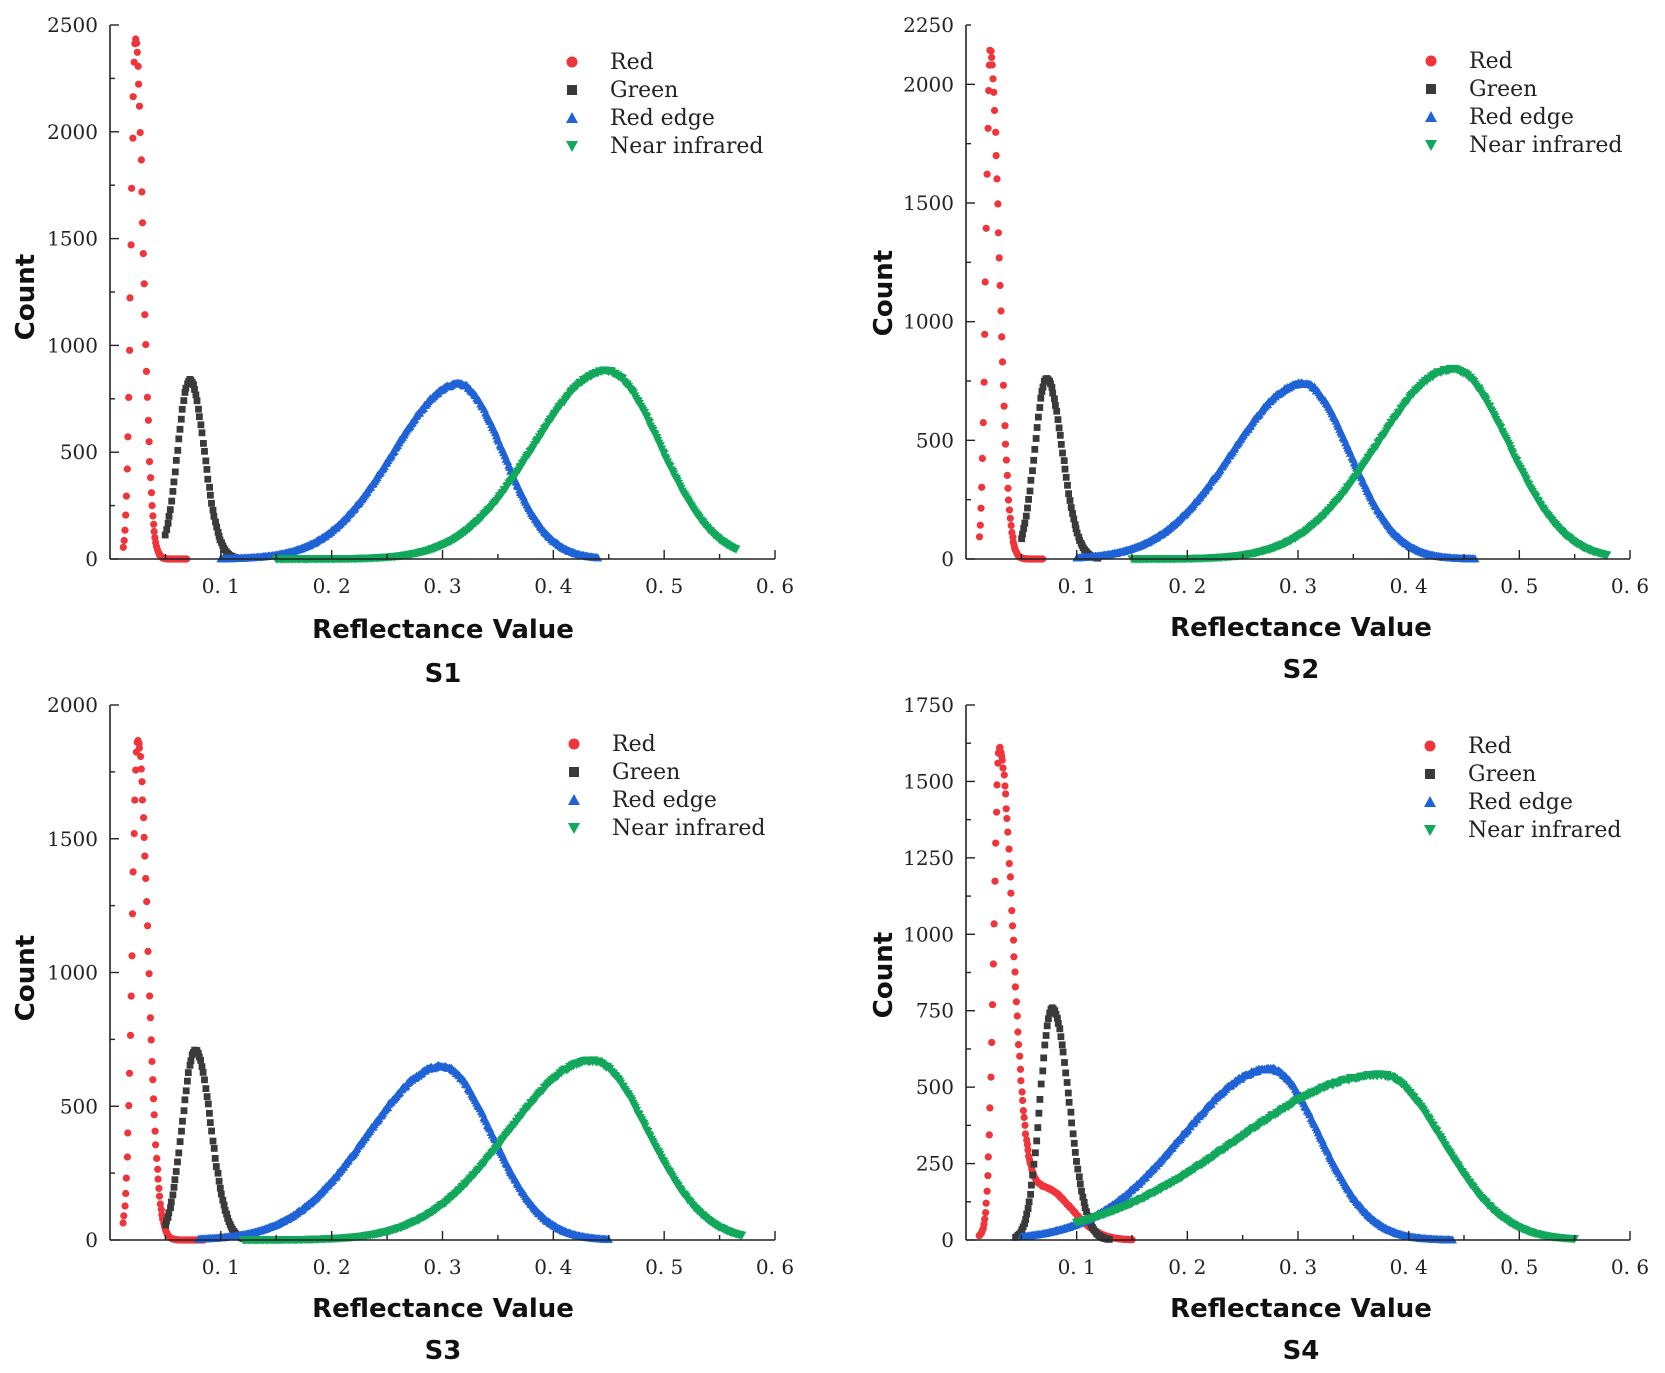 This screenshot has width=1665, height=1373. I want to click on s3-x-tick-label: 0. 4, so click(553, 1267).